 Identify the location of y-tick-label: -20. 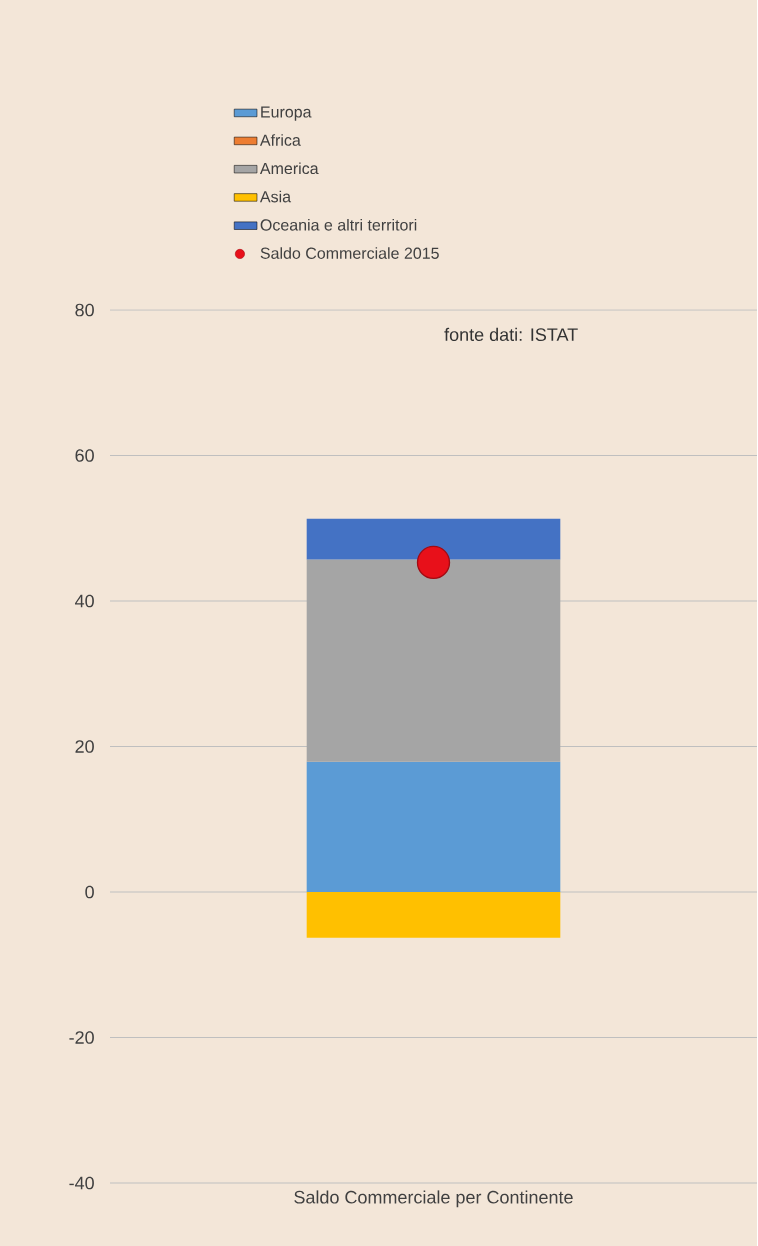
(82, 1037).